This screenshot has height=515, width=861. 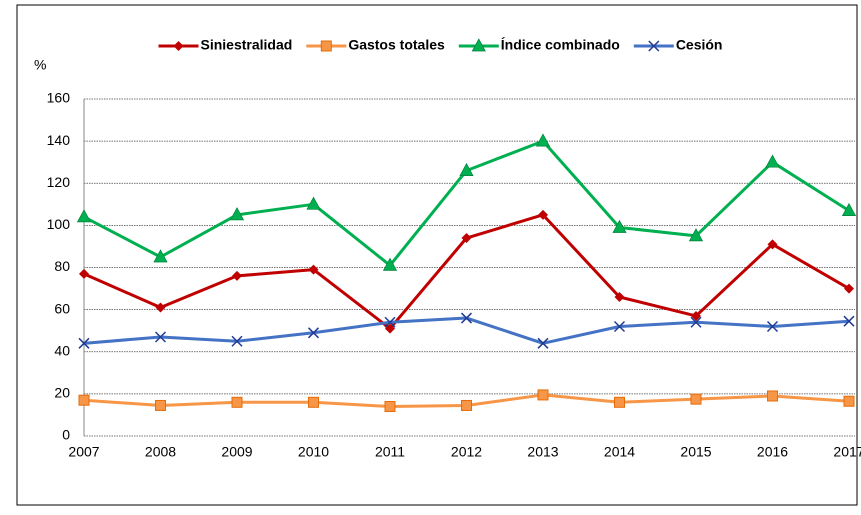 I want to click on legend-item: Cesión, so click(x=678, y=45).